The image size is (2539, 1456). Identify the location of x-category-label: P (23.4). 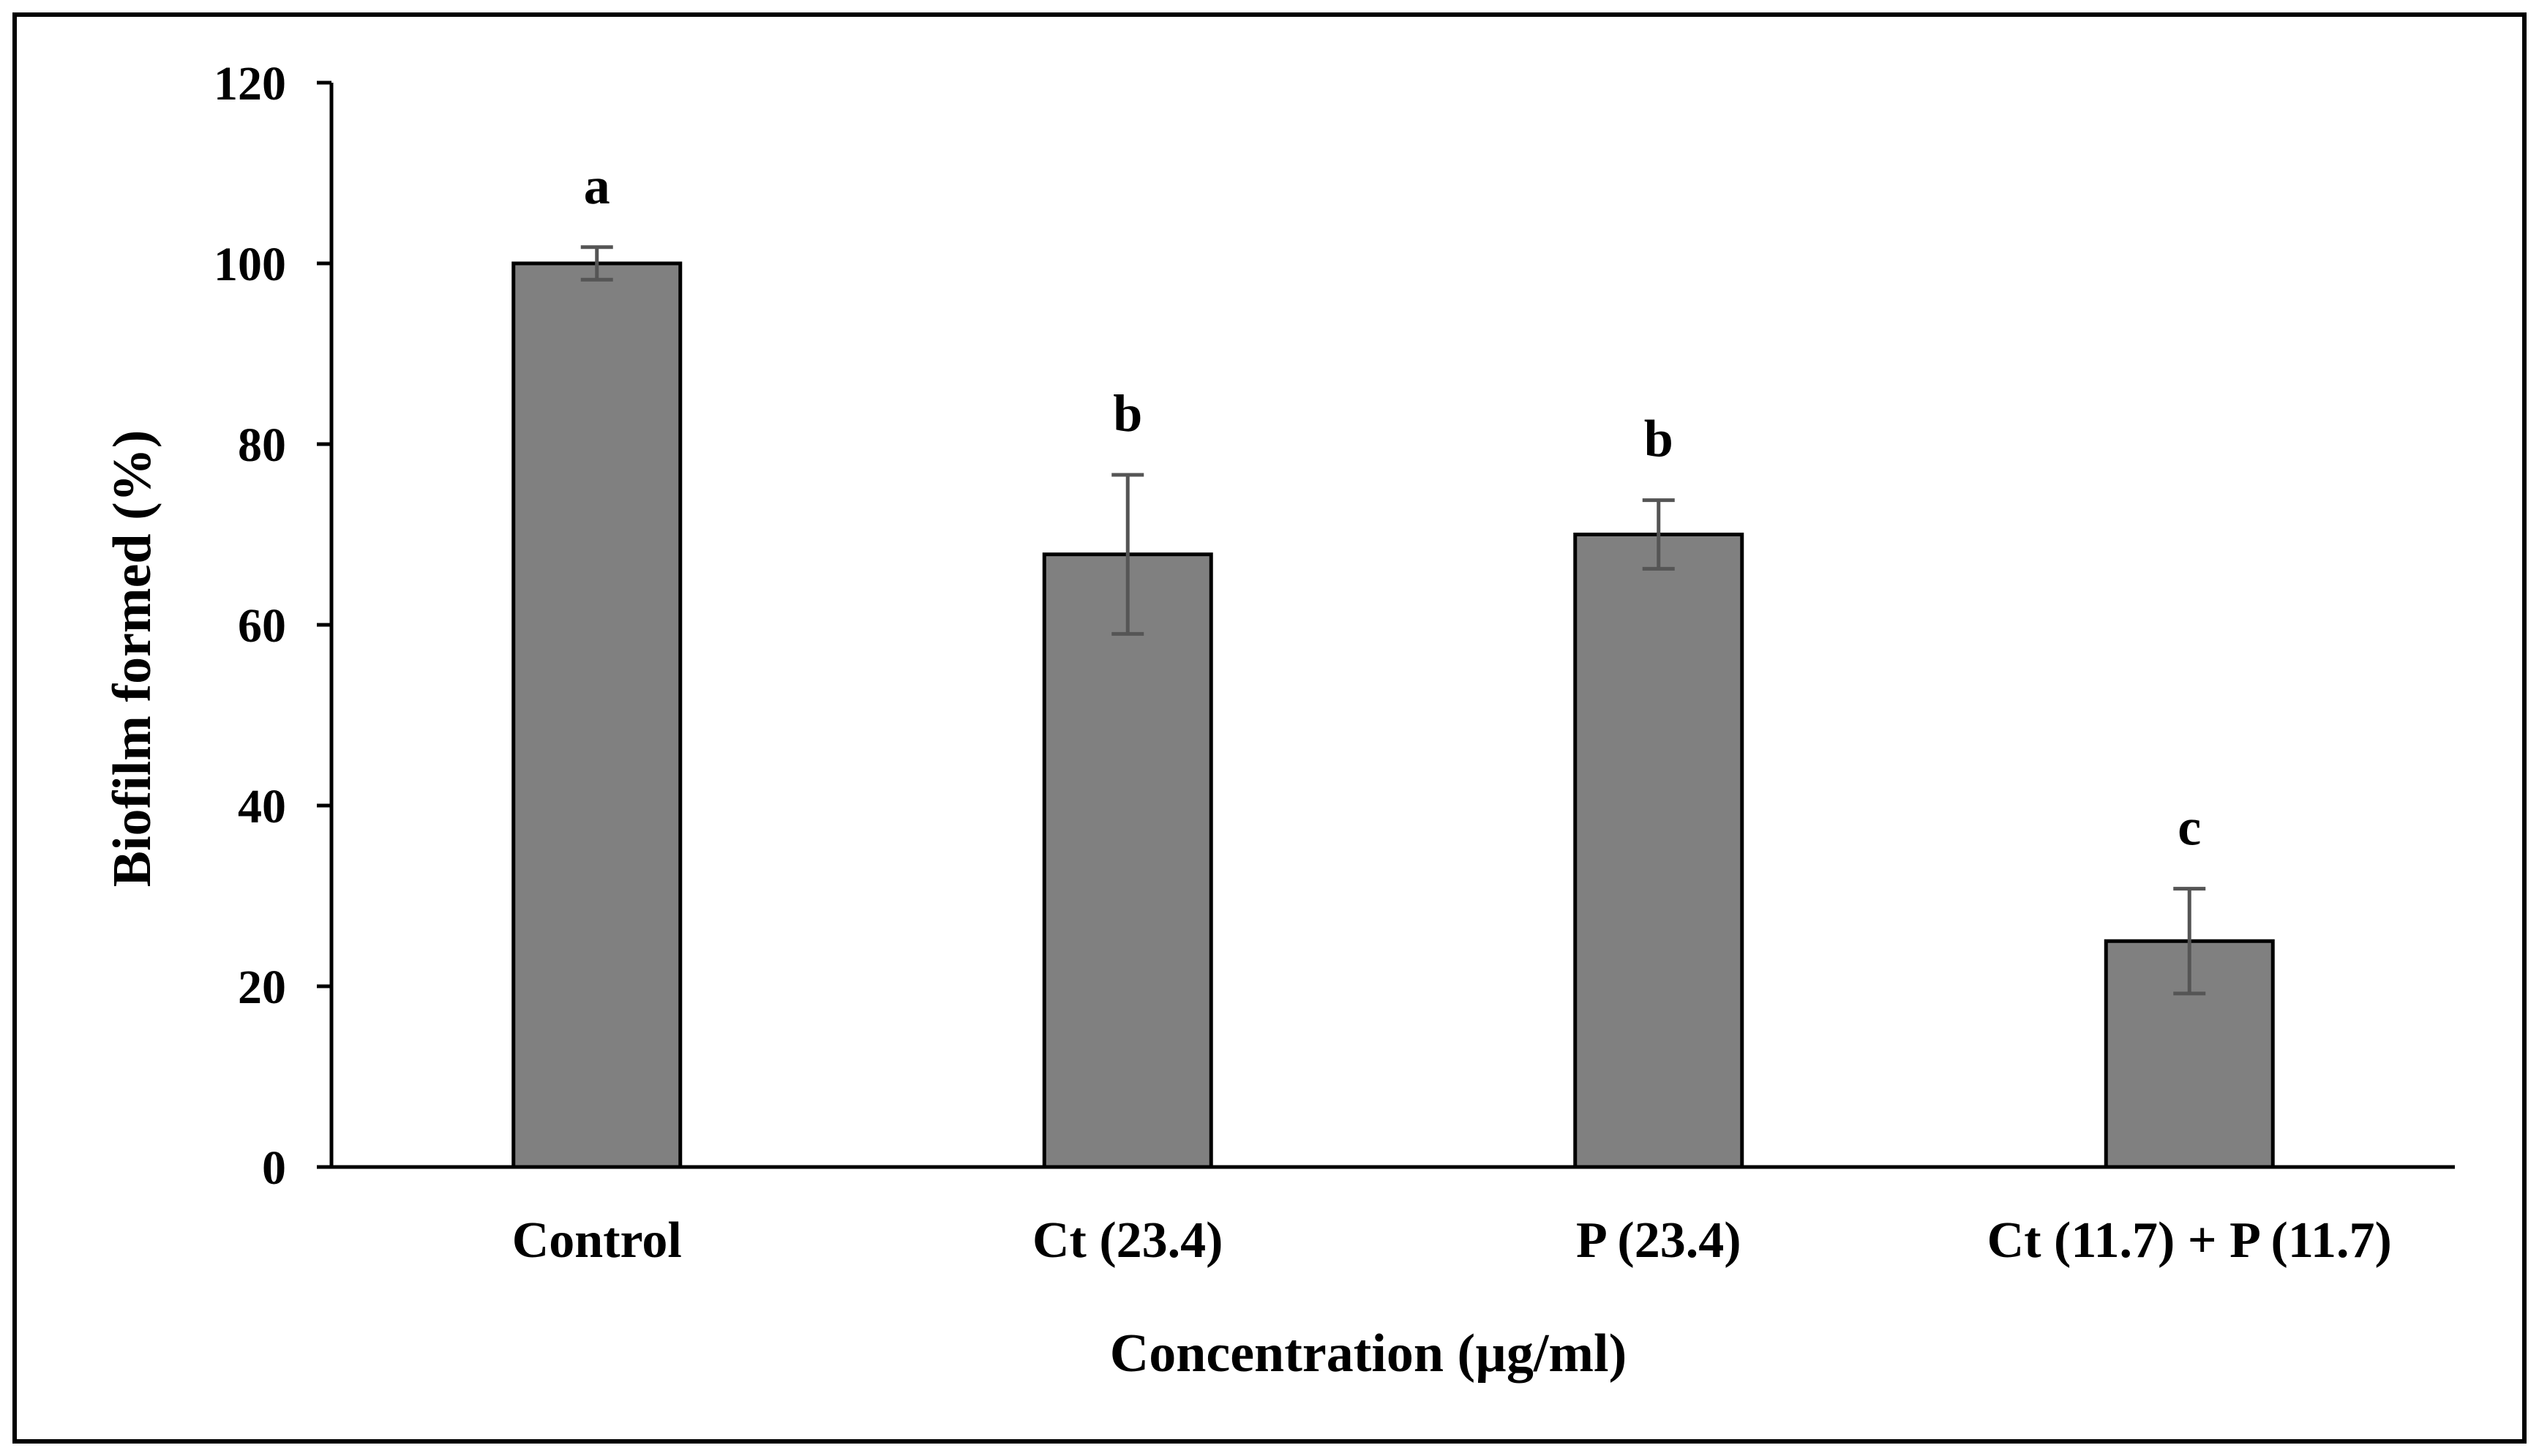
(1658, 1240).